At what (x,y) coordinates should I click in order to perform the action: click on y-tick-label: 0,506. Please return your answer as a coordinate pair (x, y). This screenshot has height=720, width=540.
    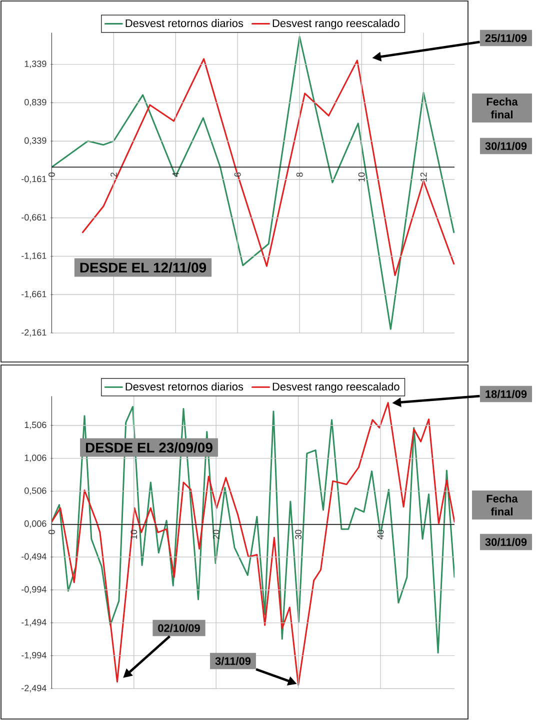
    Looking at the image, I should click on (35, 491).